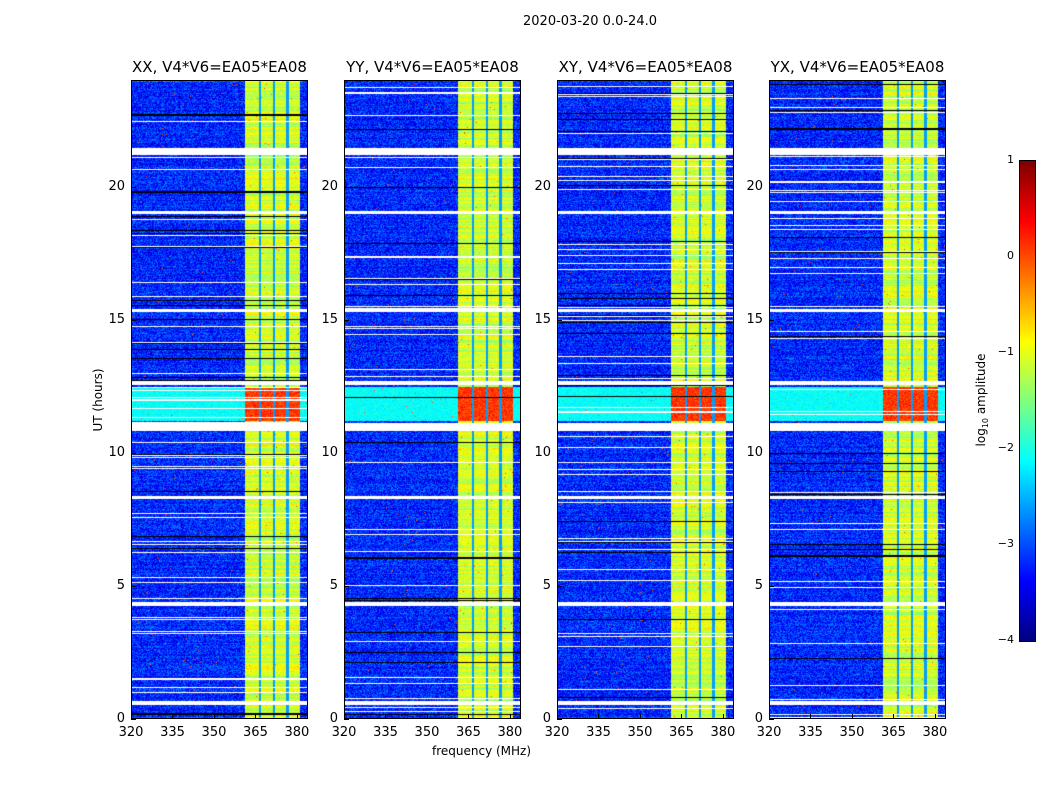  Describe the element at coordinates (1005, 543) in the screenshot. I see `colorbar-tick-label: −3` at that location.